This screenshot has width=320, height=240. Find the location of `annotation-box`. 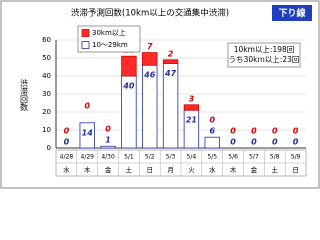

annotation-box is located at coordinates (264, 55).